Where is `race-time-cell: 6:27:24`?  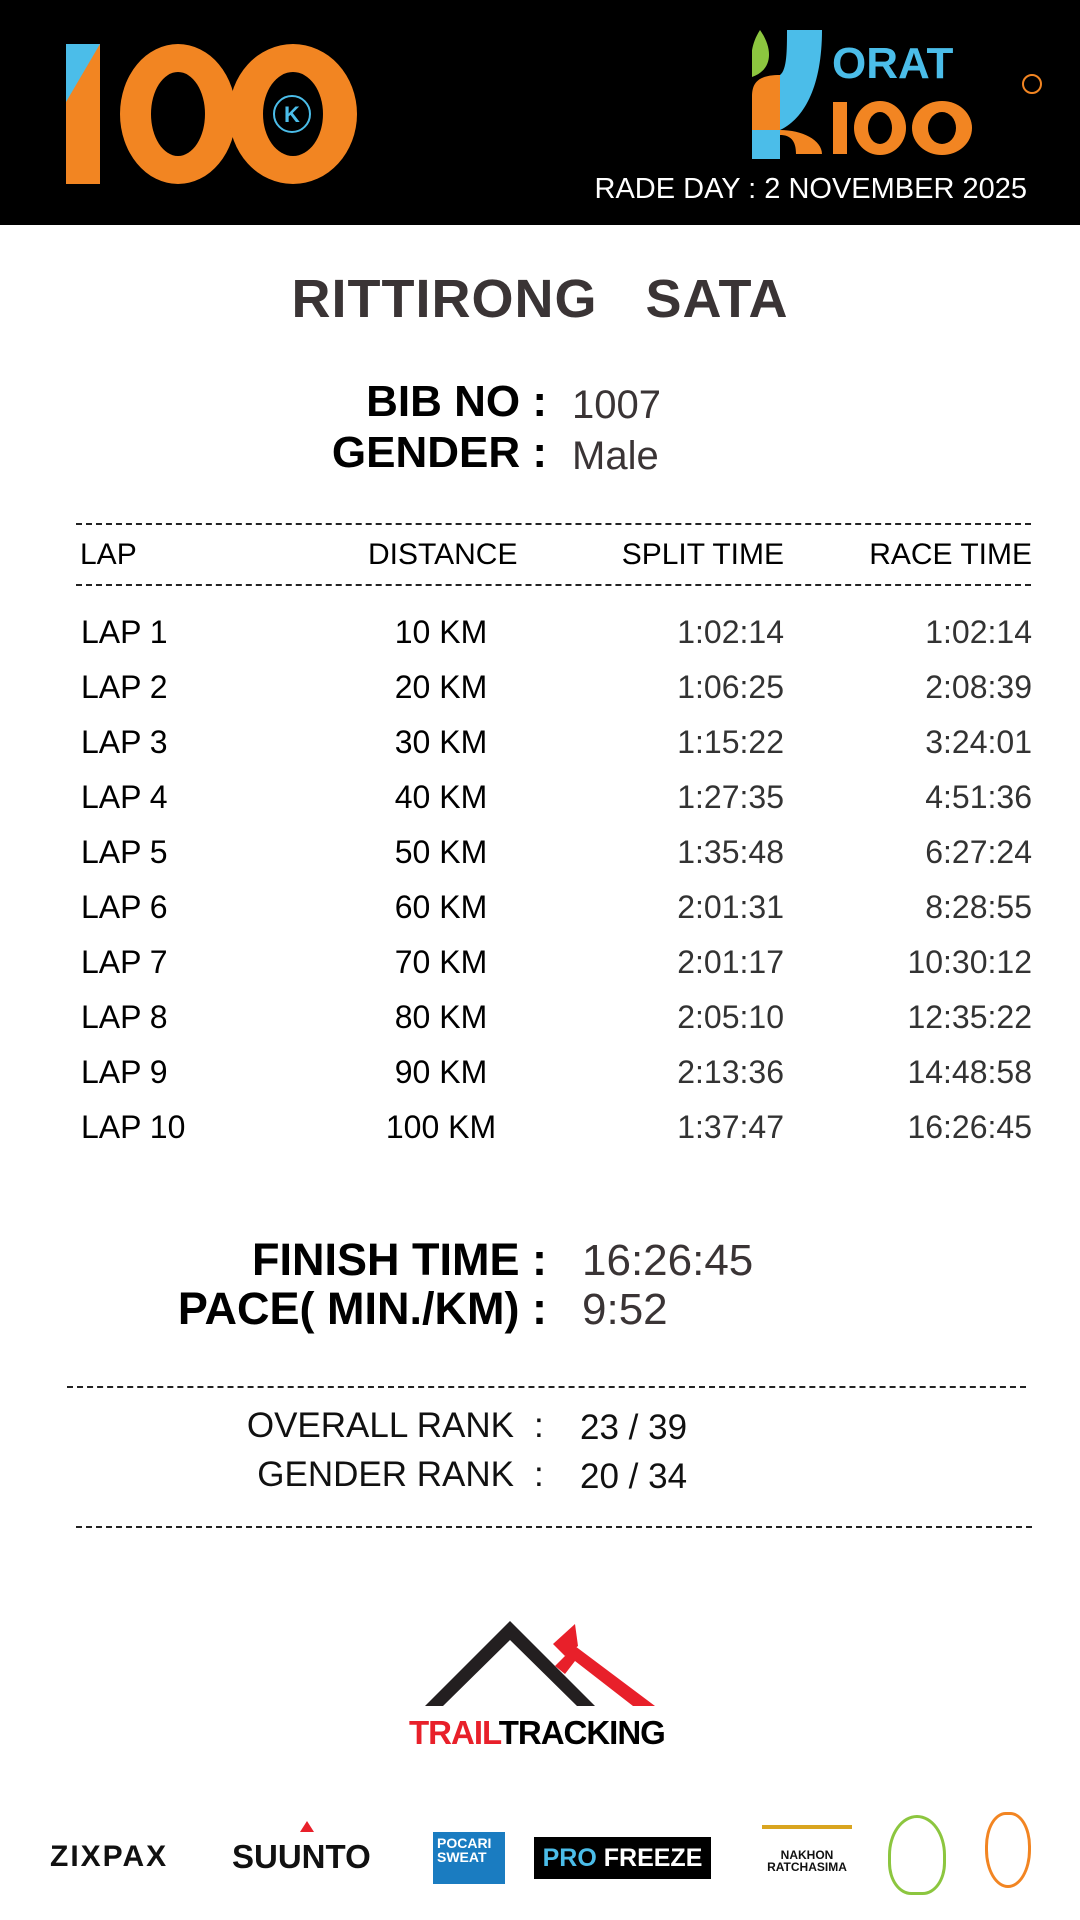
race-time-cell: 6:27:24 is located at coordinates (978, 852).